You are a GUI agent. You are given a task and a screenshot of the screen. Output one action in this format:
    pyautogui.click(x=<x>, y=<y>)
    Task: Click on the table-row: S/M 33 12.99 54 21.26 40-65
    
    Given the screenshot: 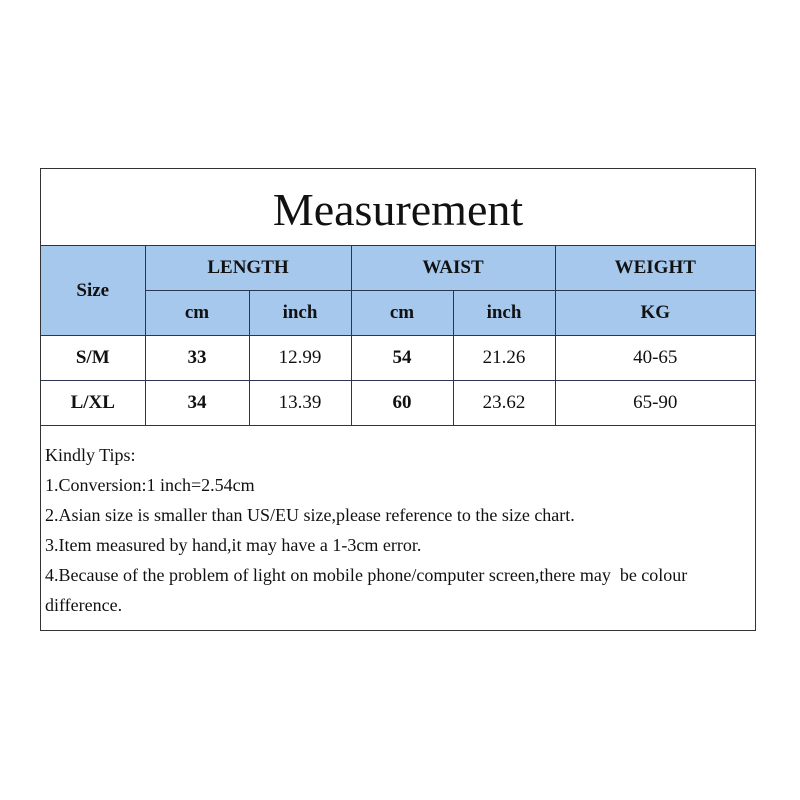 What is the action you would take?
    pyautogui.click(x=398, y=358)
    